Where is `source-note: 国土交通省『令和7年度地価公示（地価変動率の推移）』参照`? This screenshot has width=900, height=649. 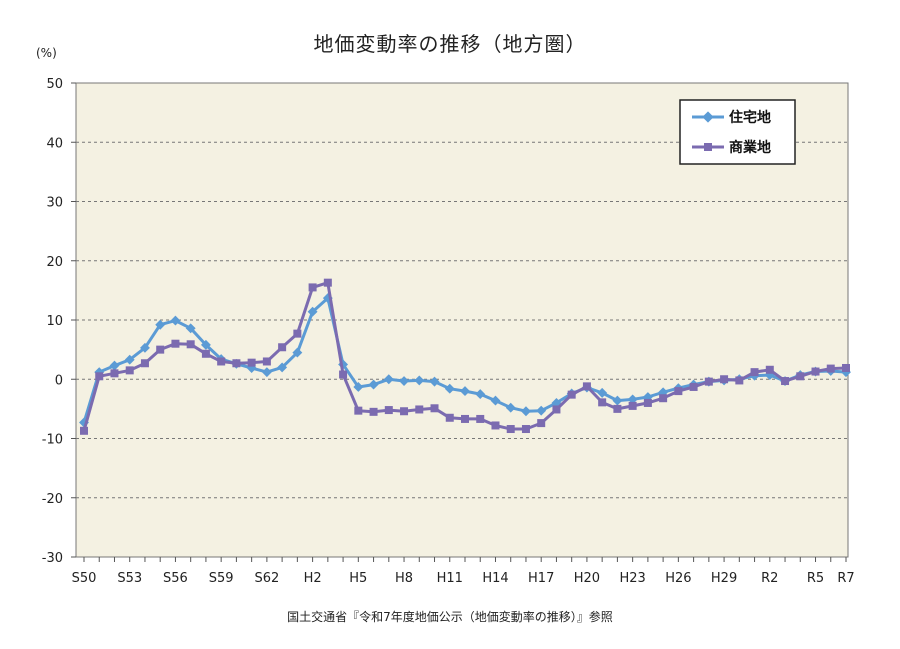
source-note: 国土交通省『令和7年度地価公示（地価変動率の推移）』参照 is located at coordinates (450, 617).